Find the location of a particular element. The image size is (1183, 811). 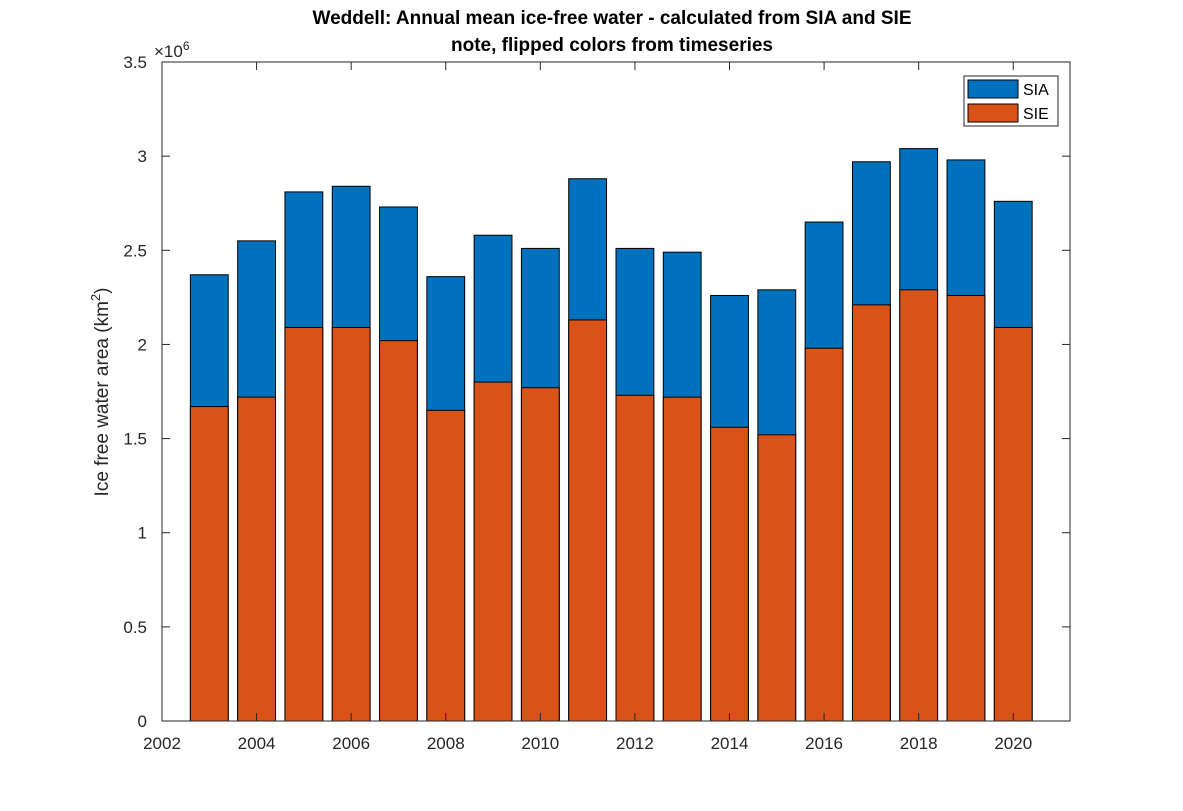

y-tick-label: 2.5 is located at coordinates (135, 250).